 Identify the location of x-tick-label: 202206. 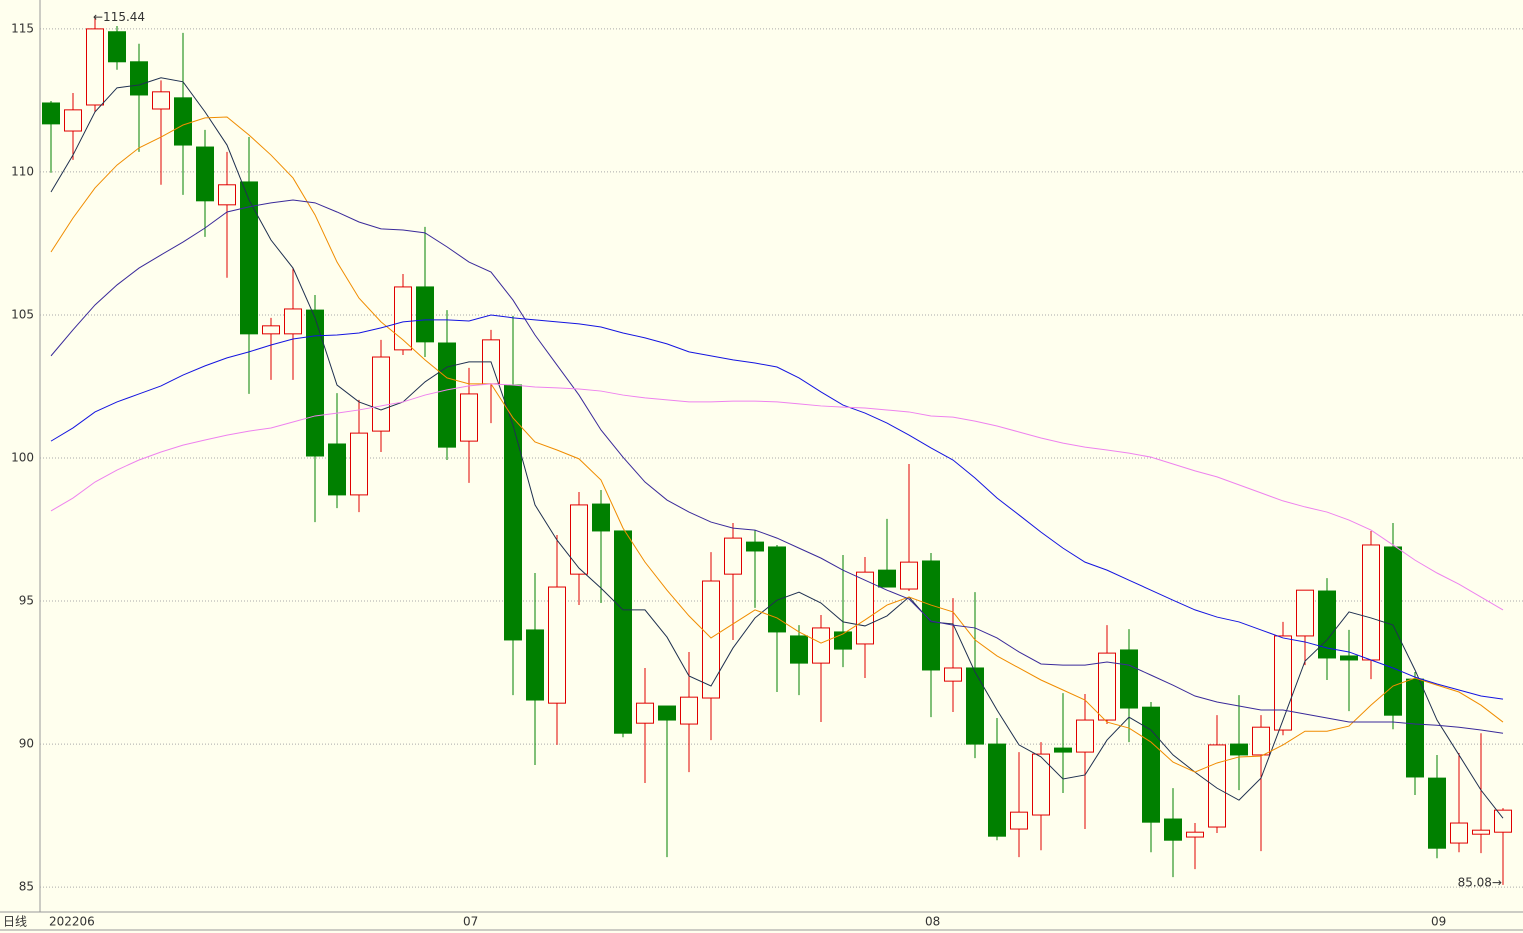
(72, 922).